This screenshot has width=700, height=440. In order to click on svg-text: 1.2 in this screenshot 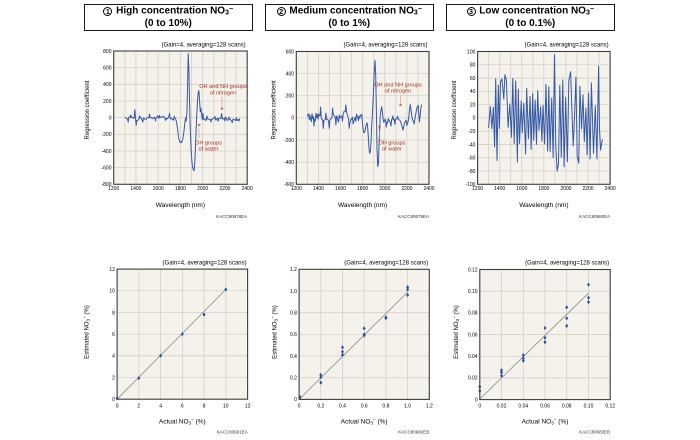, I will do `click(293, 270)`.